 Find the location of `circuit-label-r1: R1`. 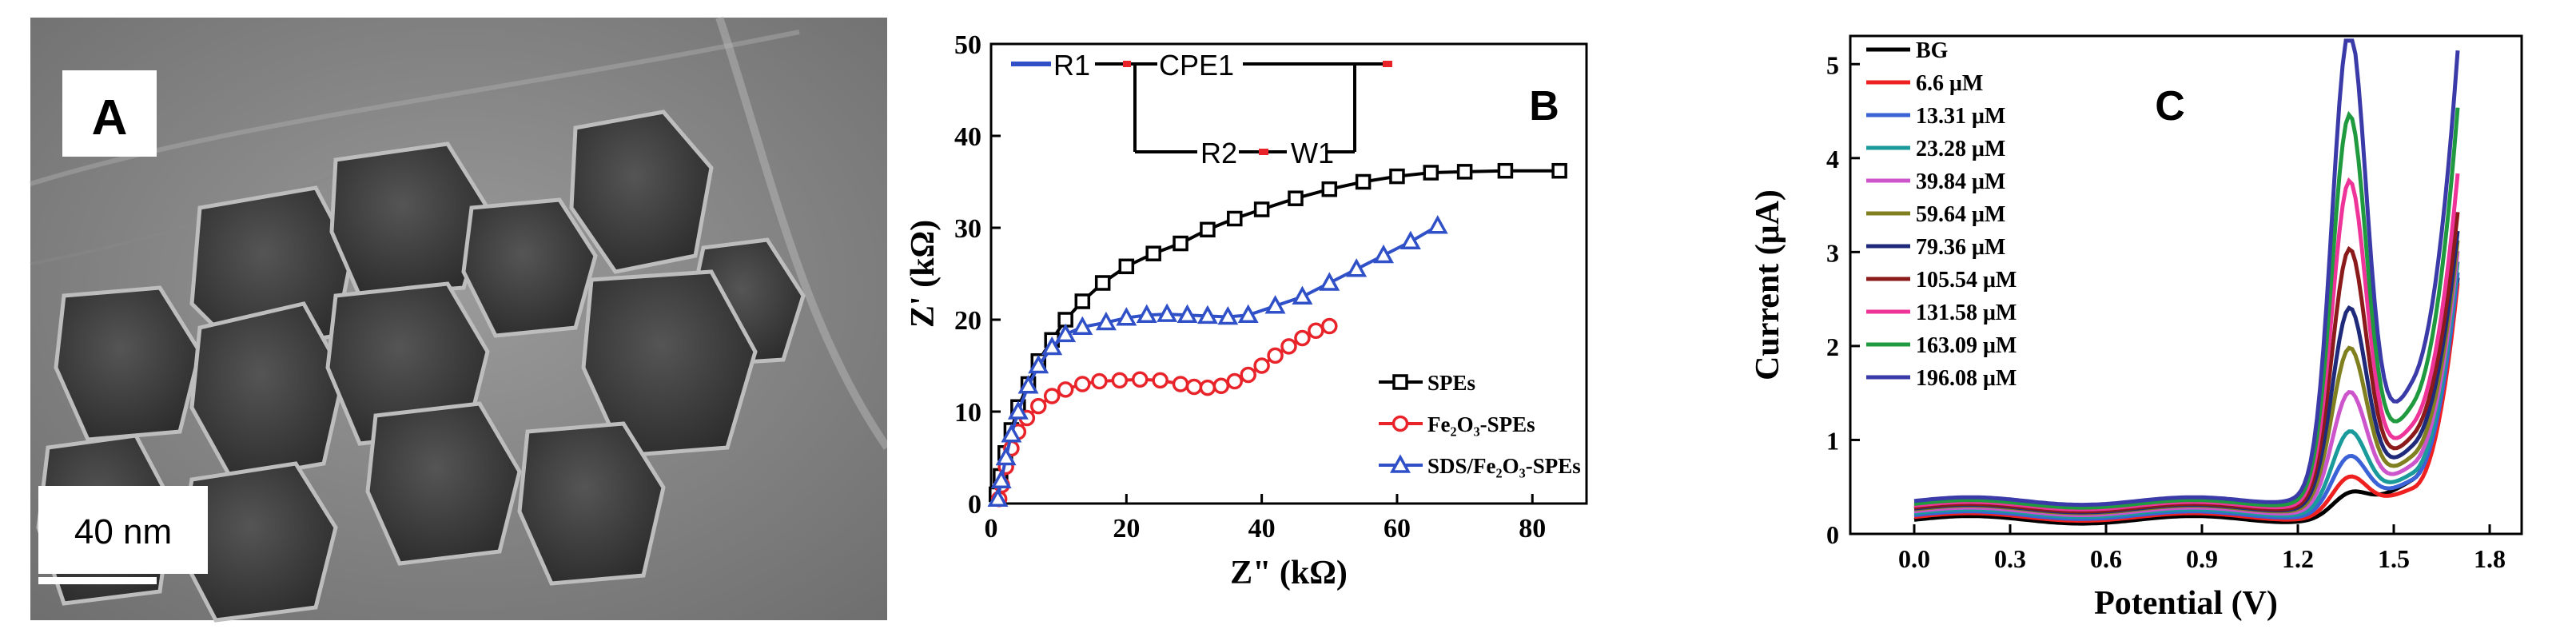

circuit-label-r1: R1 is located at coordinates (1071, 66).